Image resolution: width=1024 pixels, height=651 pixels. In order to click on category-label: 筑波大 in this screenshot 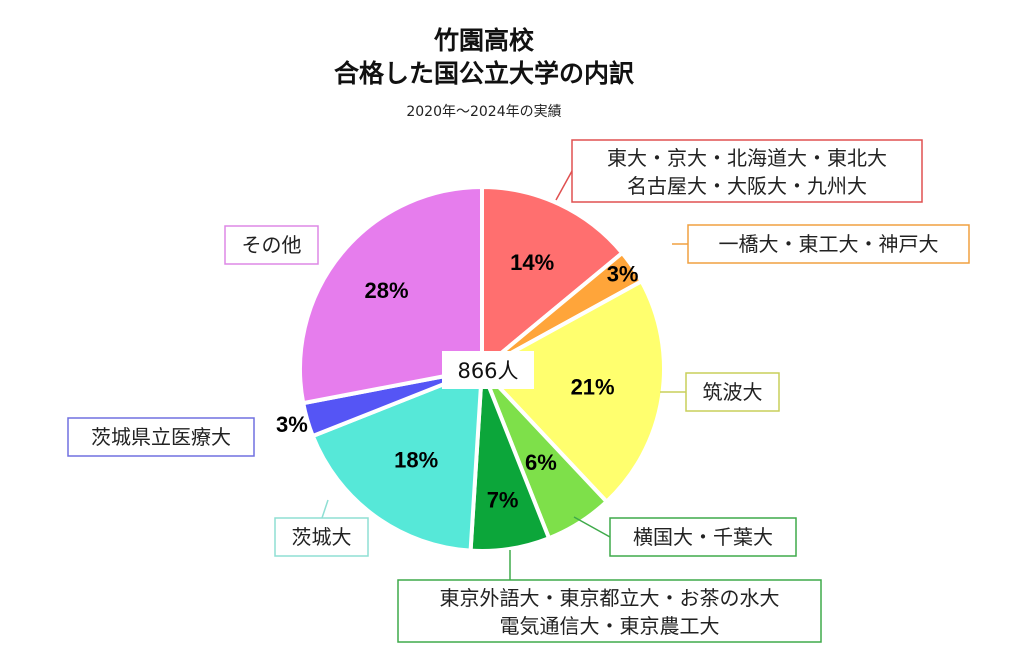, I will do `click(733, 392)`.